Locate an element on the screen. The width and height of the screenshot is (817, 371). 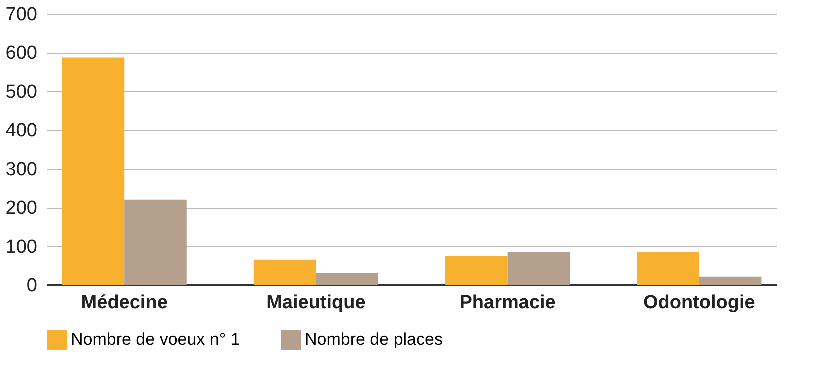
x-tick-label: Médecine is located at coordinates (124, 303).